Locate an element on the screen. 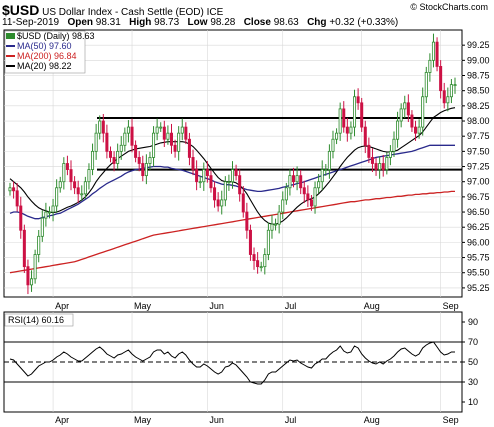 The width and height of the screenshot is (494, 427). rsi-y-tick-label: 10 is located at coordinates (473, 402).